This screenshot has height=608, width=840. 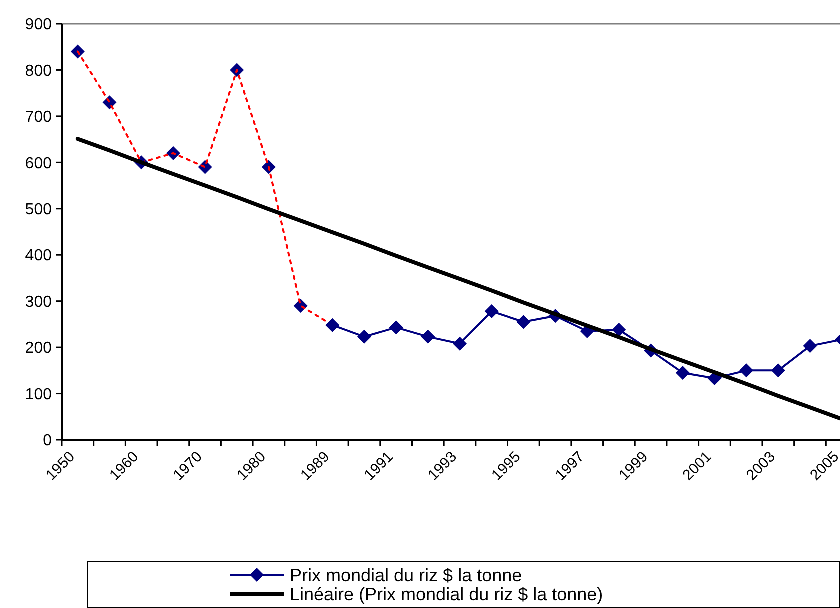 I want to click on y-tick-label: 0, so click(x=47, y=441).